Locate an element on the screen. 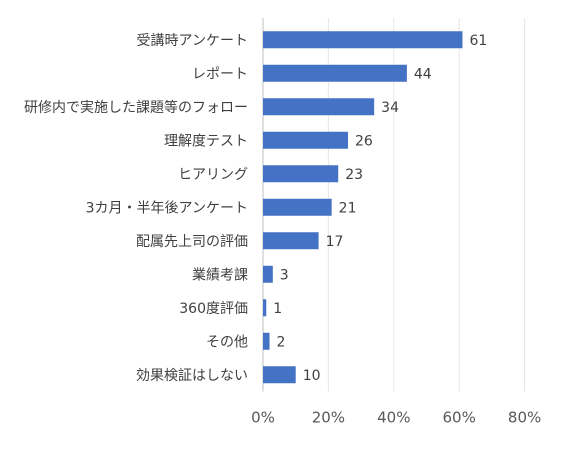  category-label: 研修内で実施した課題等のフォロー is located at coordinates (136, 107).